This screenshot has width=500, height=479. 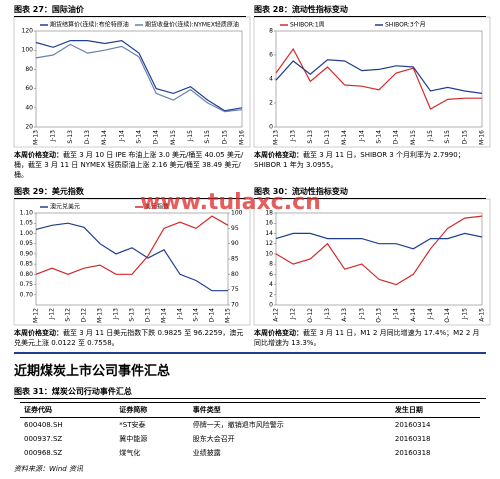 What do you see at coordinates (269, 253) in the screenshot?
I see `y-tick-label: 10` at bounding box center [269, 253].